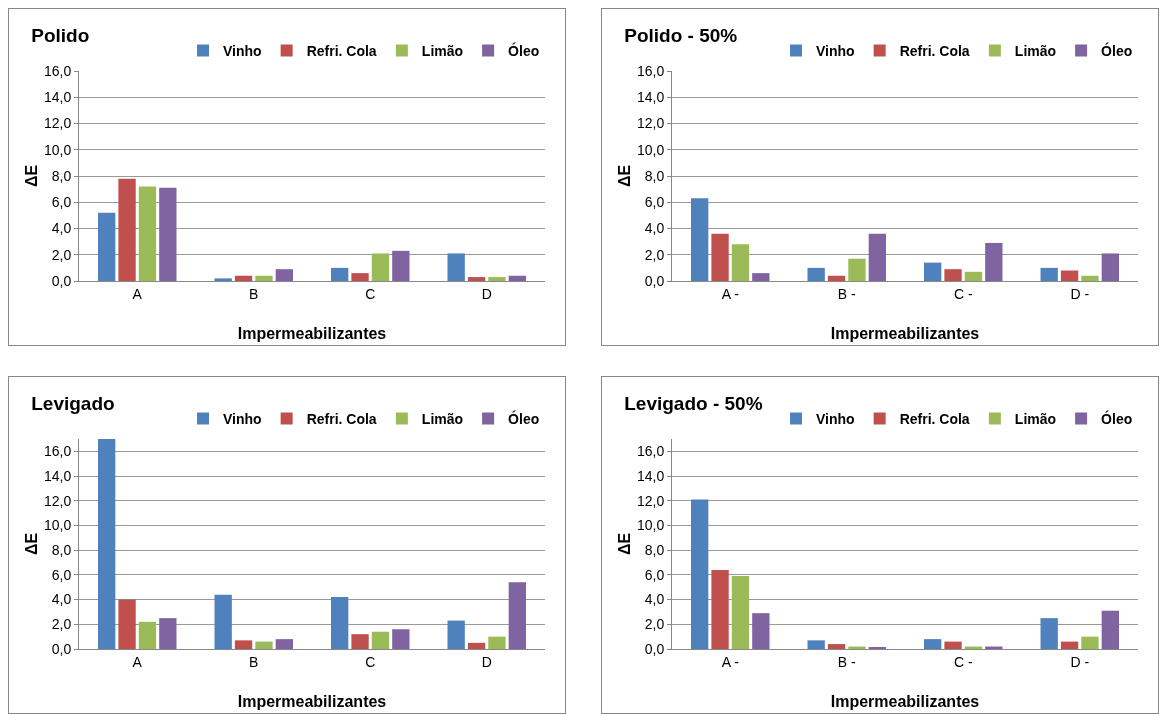 The width and height of the screenshot is (1161, 714). Describe the element at coordinates (963, 293) in the screenshot. I see `x-tick-label: C -` at that location.